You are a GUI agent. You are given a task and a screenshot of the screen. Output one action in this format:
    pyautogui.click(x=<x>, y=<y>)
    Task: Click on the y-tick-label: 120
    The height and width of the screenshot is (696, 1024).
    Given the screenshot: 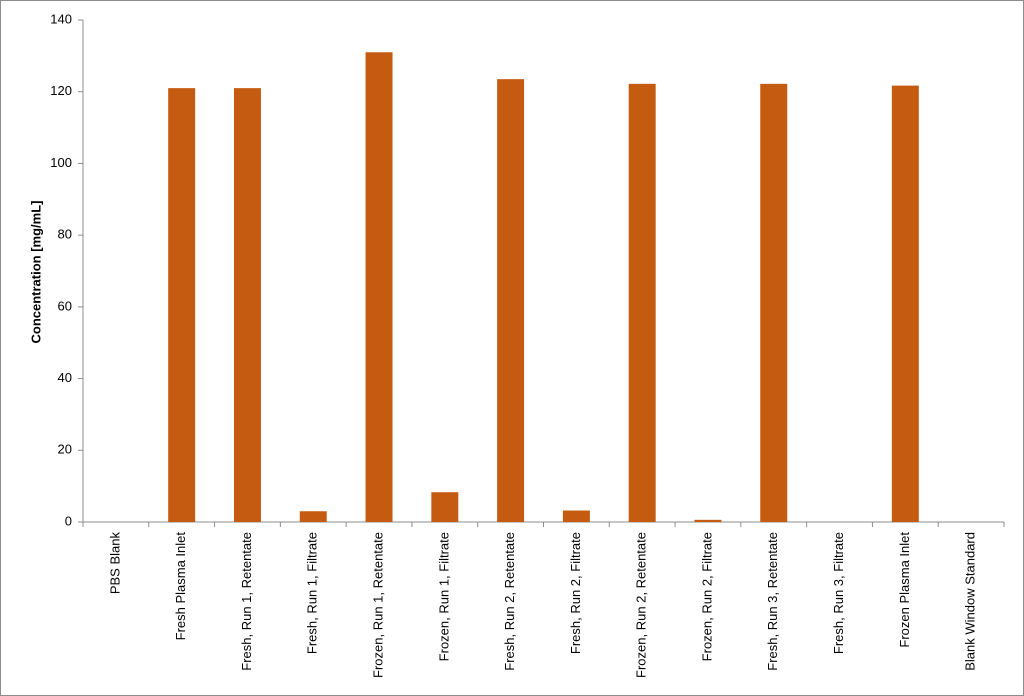 What is the action you would take?
    pyautogui.click(x=61, y=90)
    